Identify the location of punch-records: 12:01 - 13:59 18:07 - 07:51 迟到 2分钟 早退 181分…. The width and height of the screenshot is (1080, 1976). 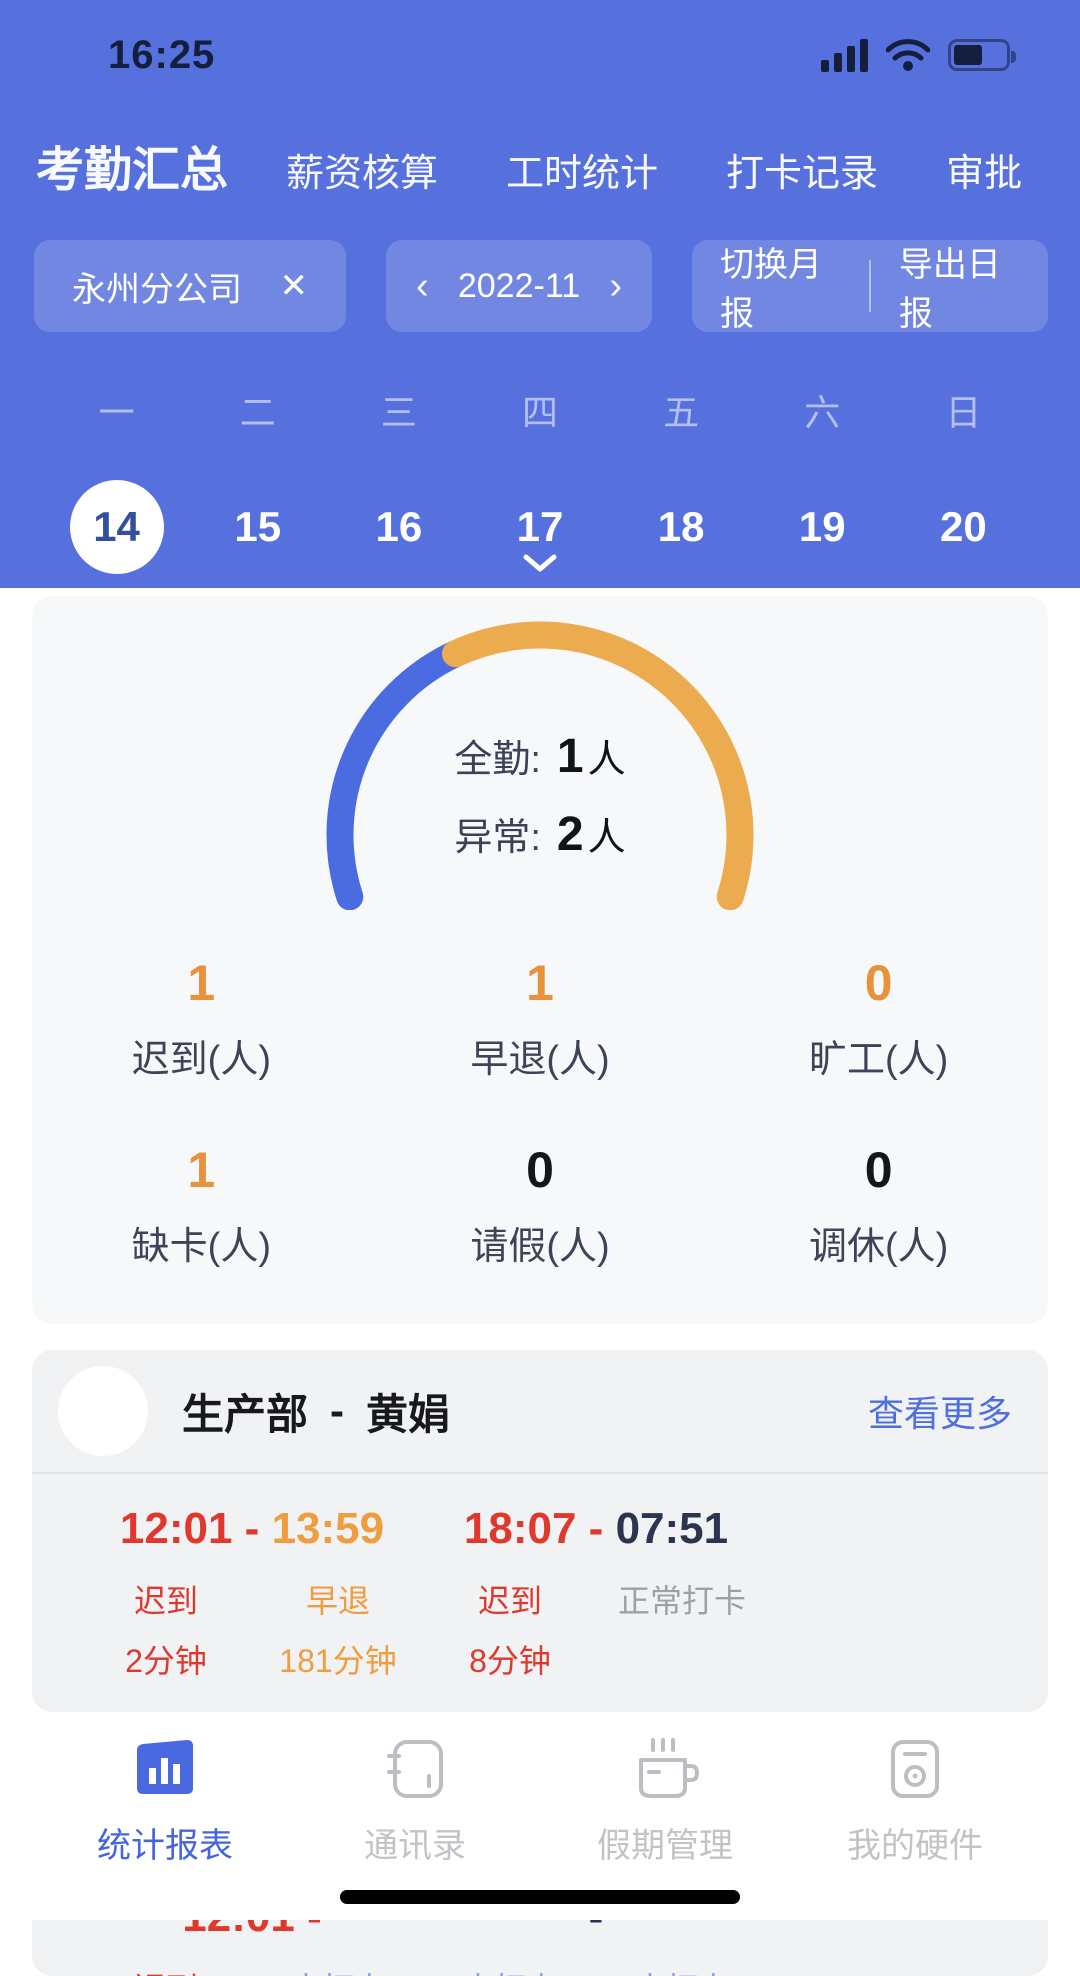
(540, 1593).